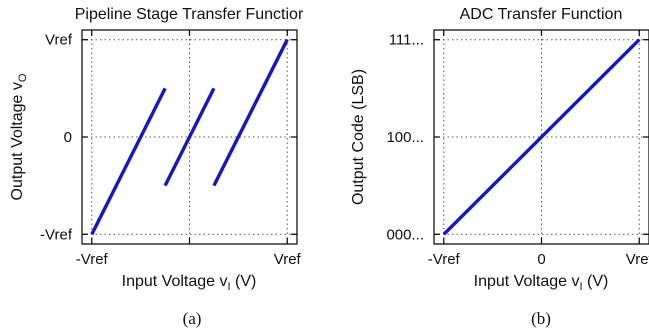 The image size is (649, 332). I want to click on chart-a-ylabel: Output Voltage vO, so click(19, 136).